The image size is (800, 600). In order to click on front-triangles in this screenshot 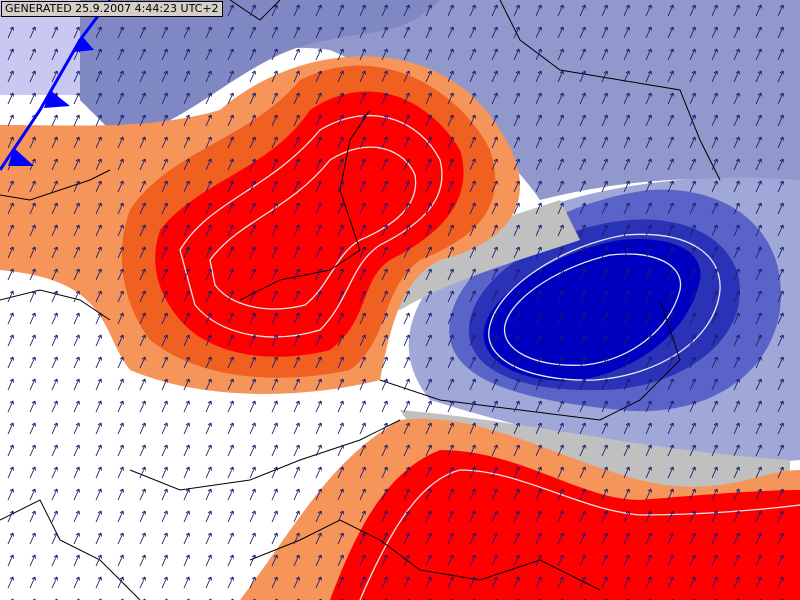, I will do `click(51, 101)`.